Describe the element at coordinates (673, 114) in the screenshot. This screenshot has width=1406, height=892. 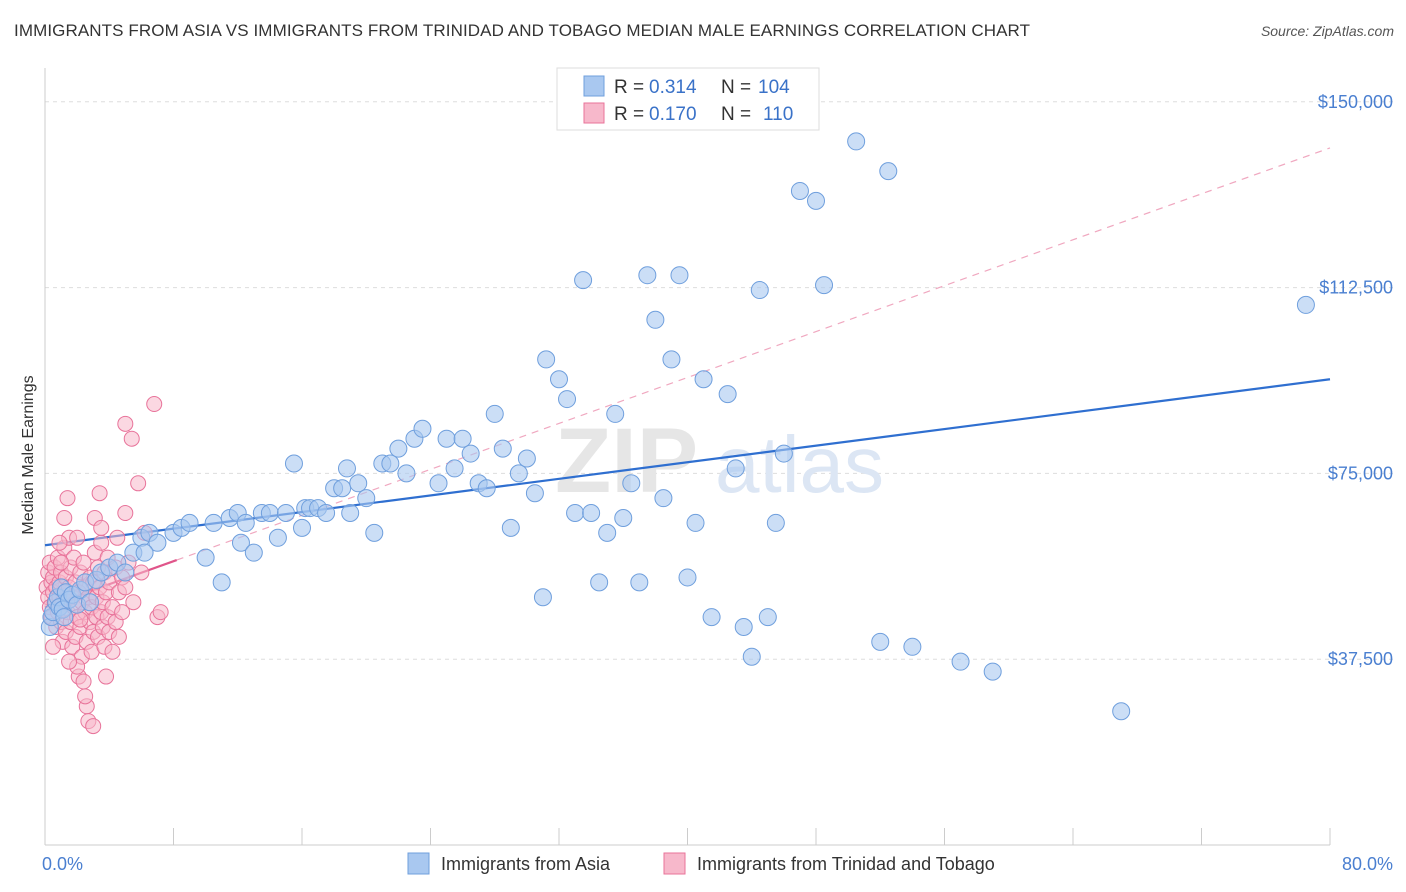
I see `legend-r-value-trinidad: 0.170` at that location.